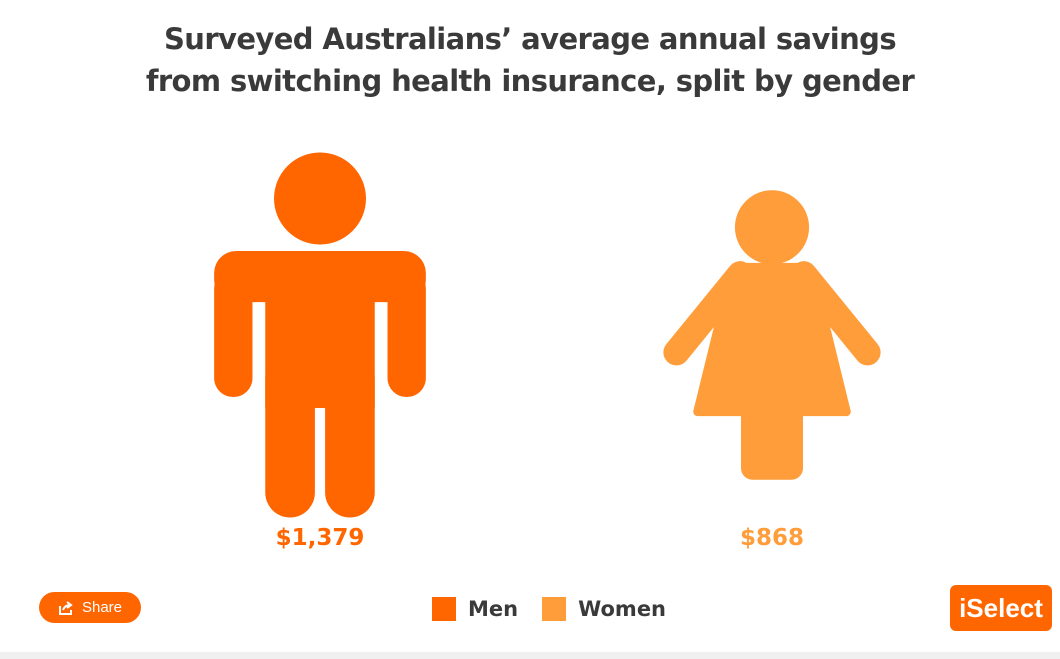 This screenshot has width=1060, height=659. Describe the element at coordinates (772, 442) in the screenshot. I see `legs` at that location.